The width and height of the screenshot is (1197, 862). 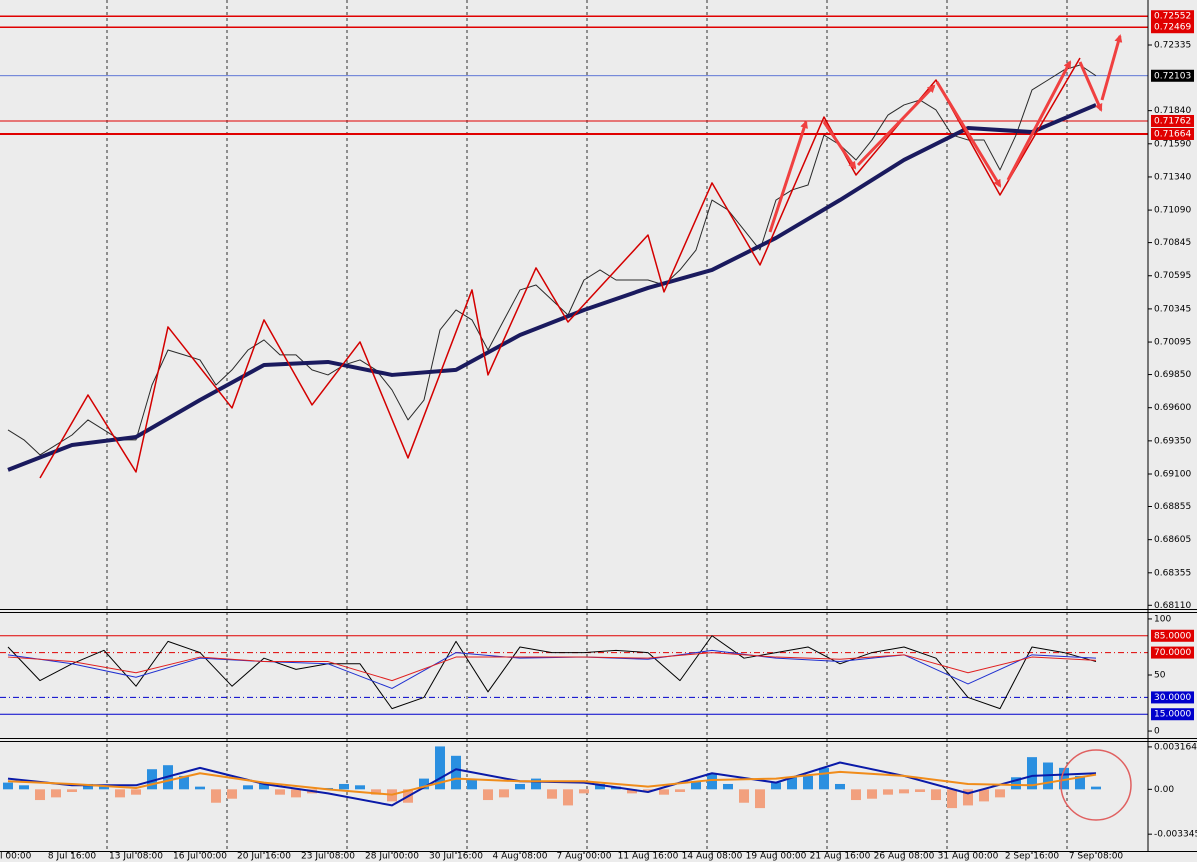 I want to click on x-tick-label: 2 Sep 16:00, so click(x=1032, y=857).